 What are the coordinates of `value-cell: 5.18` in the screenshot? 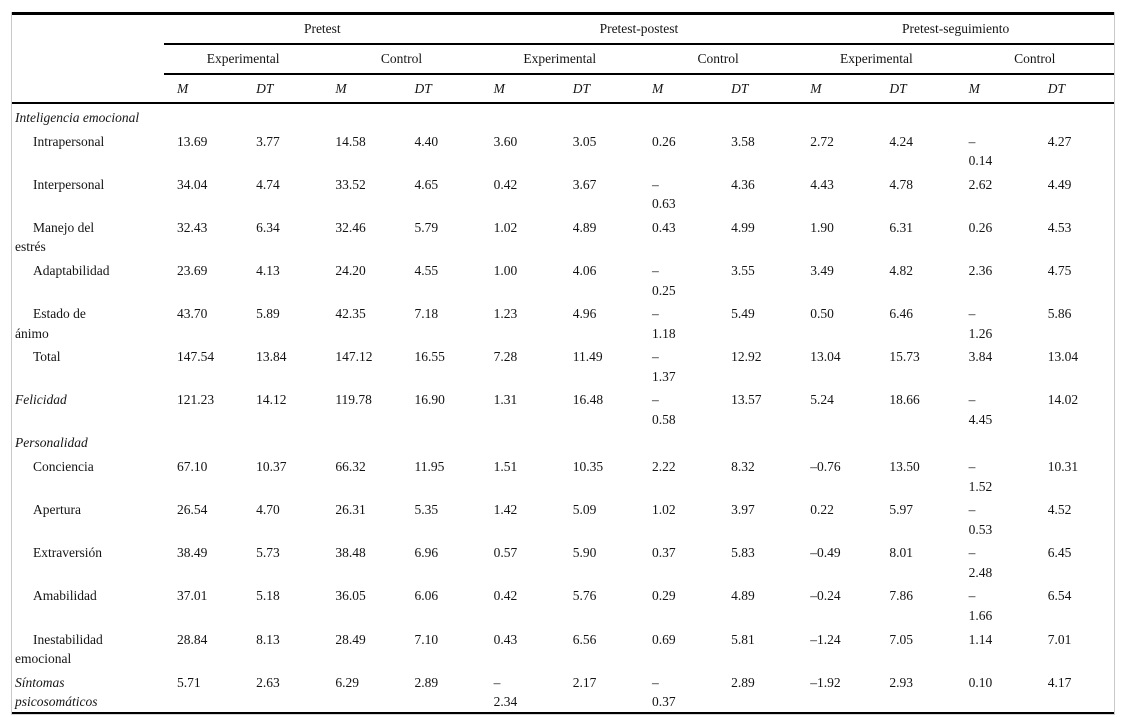 It's located at (268, 596).